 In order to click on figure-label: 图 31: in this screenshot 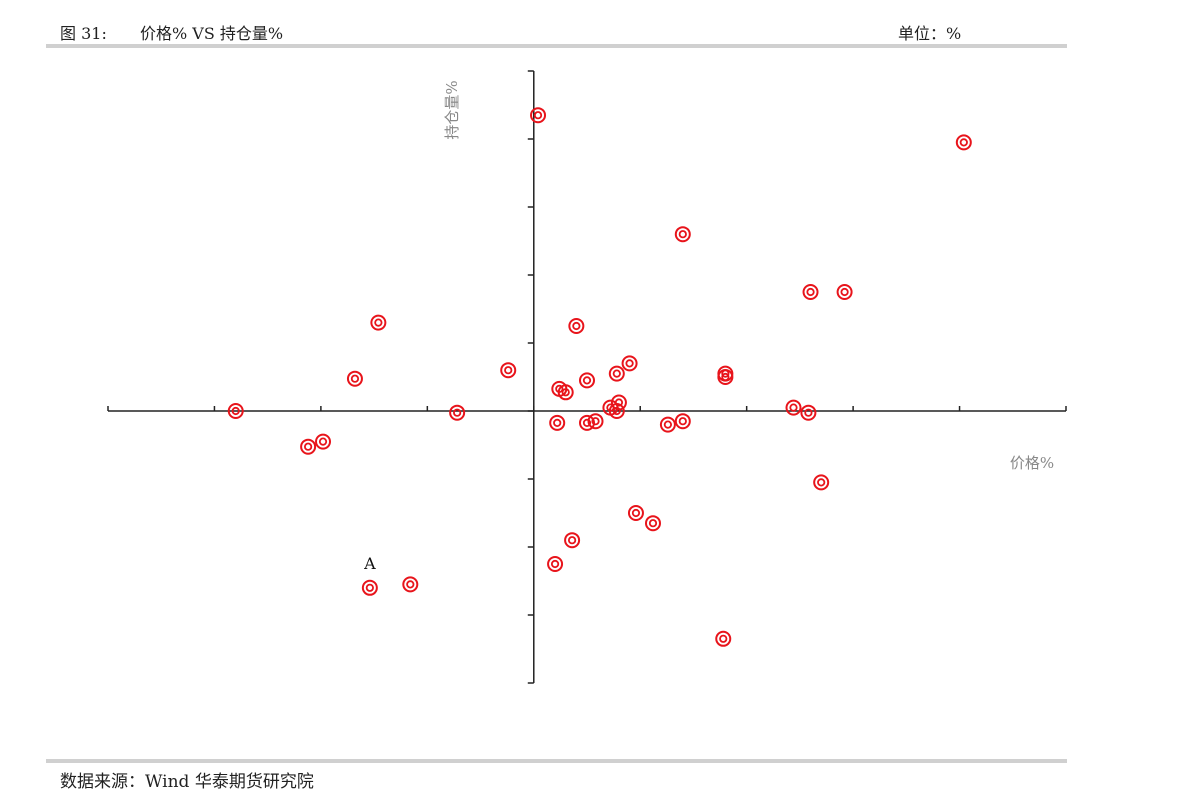, I will do `click(83, 33)`.